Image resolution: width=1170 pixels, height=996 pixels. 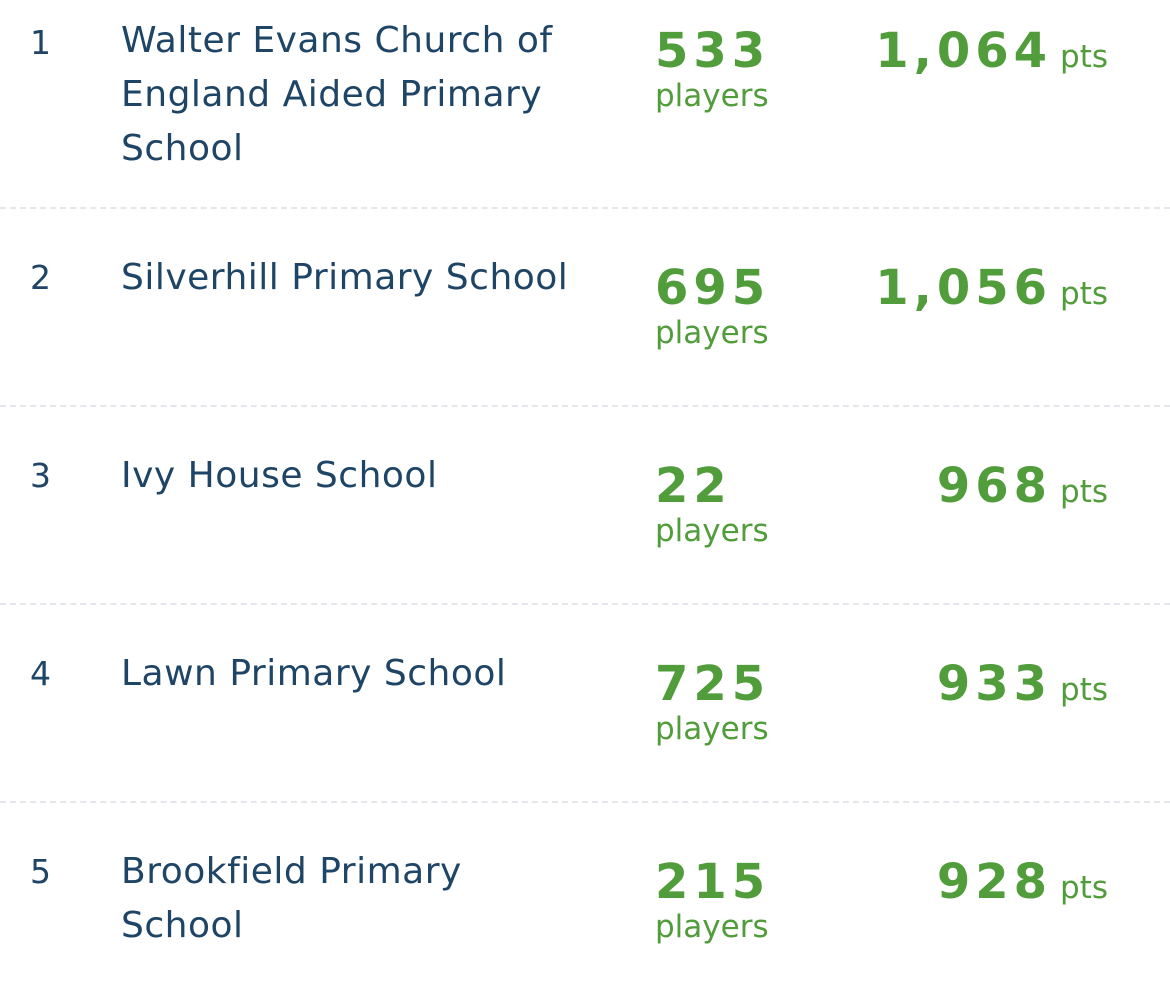 I want to click on players-stat: 533 players, so click(x=740, y=69).